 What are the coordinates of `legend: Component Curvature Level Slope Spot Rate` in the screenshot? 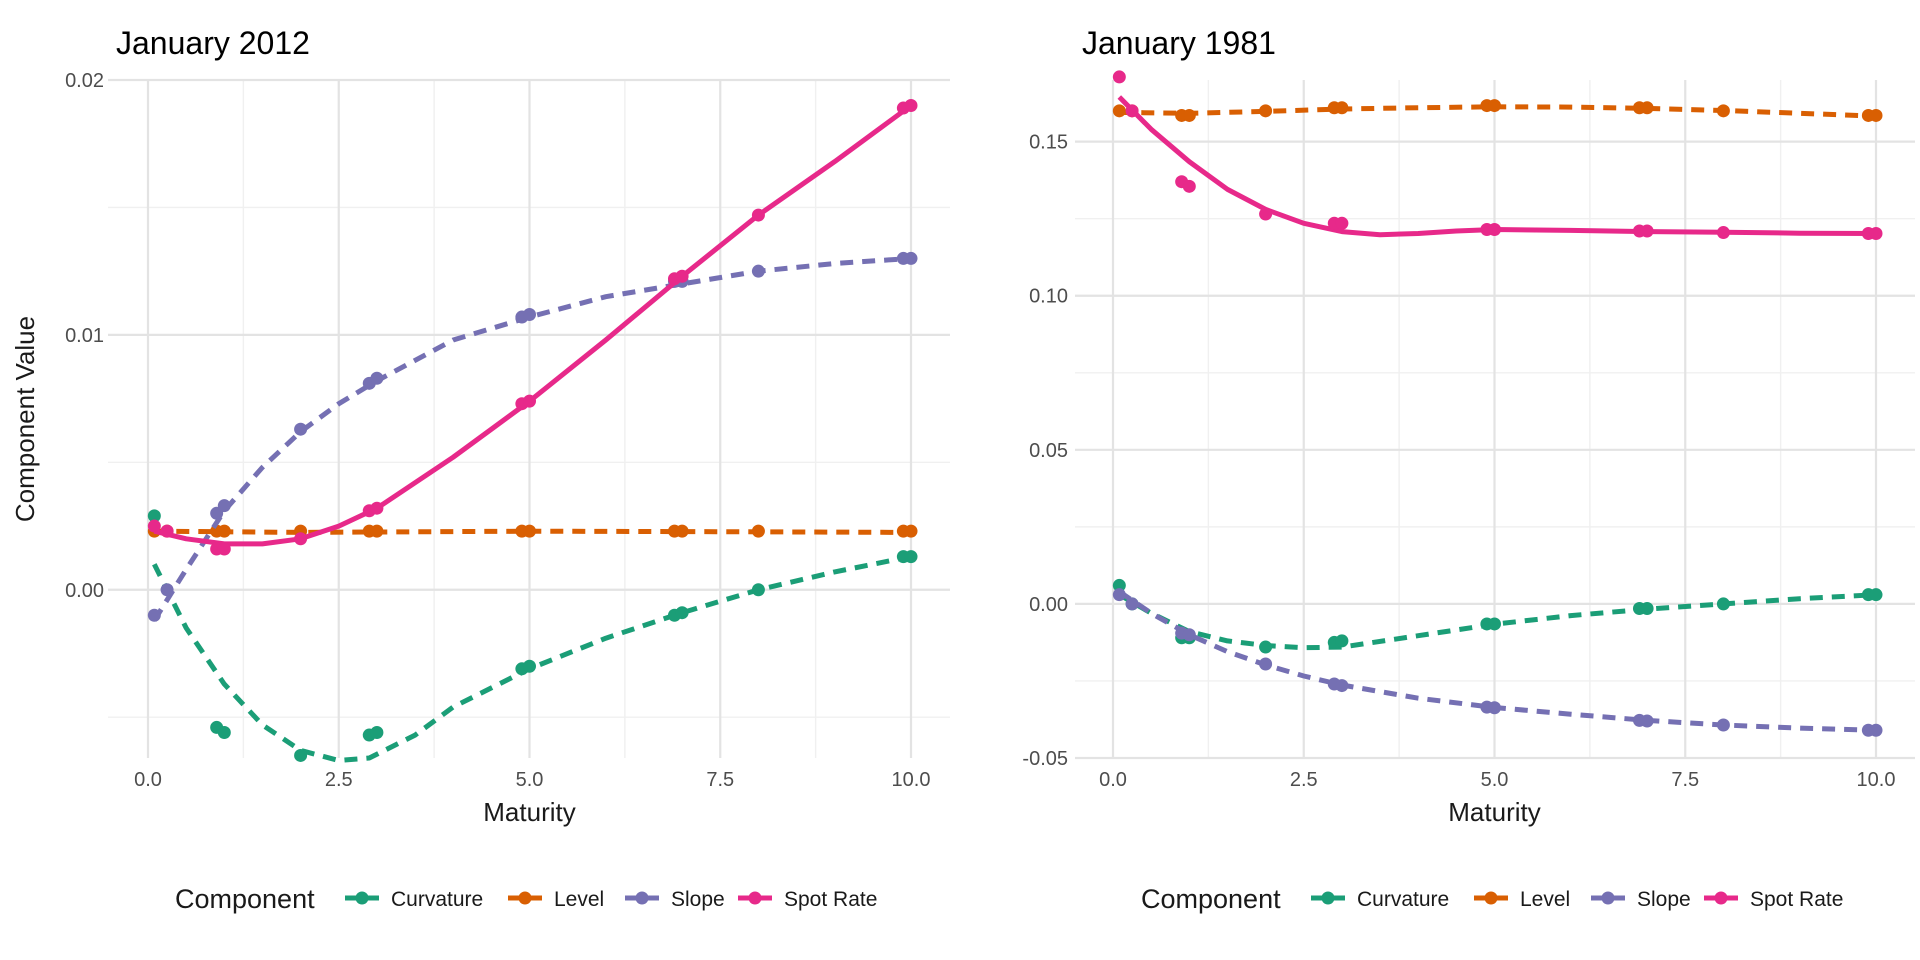 It's located at (526, 899).